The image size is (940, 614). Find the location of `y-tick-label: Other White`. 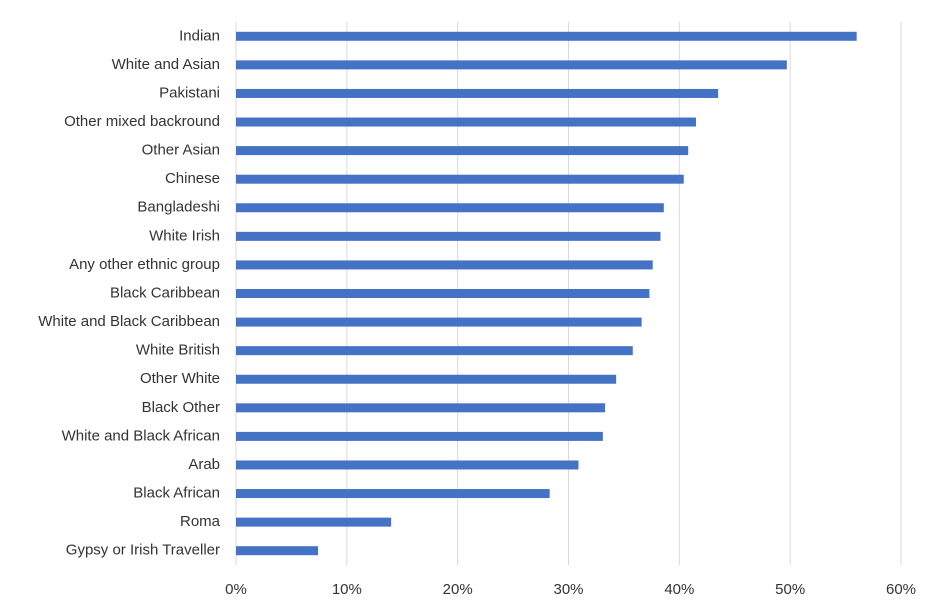

y-tick-label: Other White is located at coordinates (180, 378).